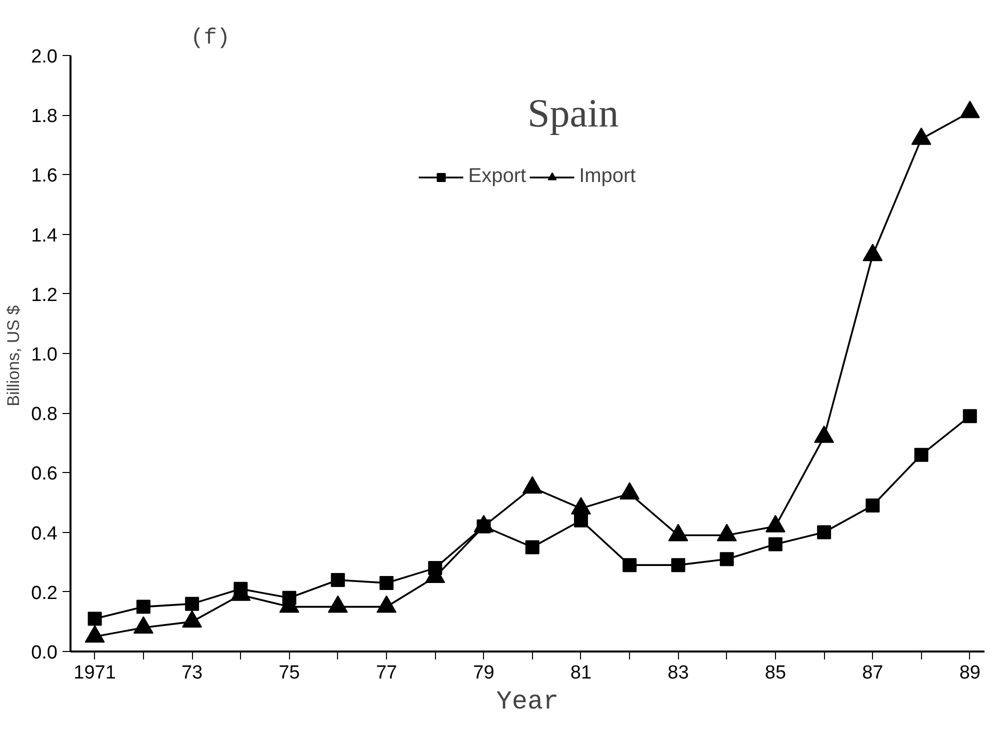 This screenshot has width=999, height=731. What do you see at coordinates (581, 673) in the screenshot?
I see `x-tick-label: 81` at bounding box center [581, 673].